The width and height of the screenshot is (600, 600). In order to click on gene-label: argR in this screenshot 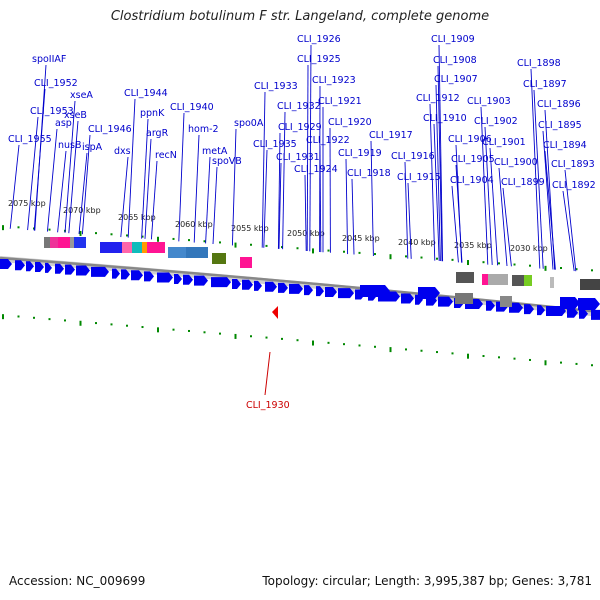, I will do `click(157, 133)`.